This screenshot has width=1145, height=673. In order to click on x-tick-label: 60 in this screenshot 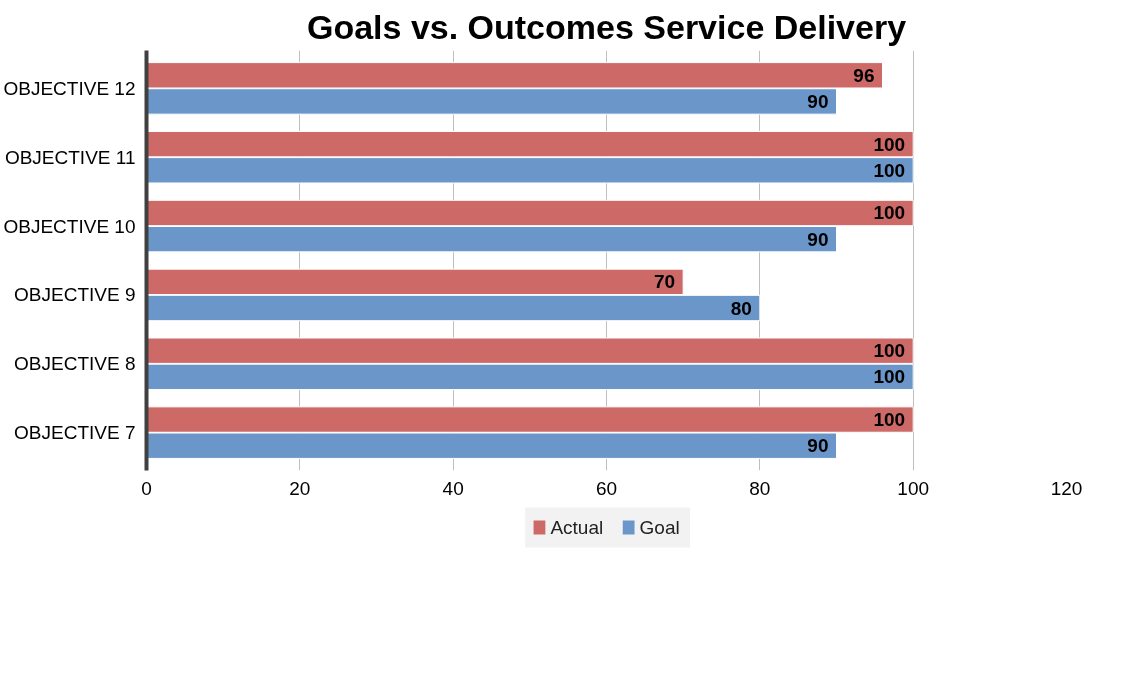, I will do `click(606, 488)`.